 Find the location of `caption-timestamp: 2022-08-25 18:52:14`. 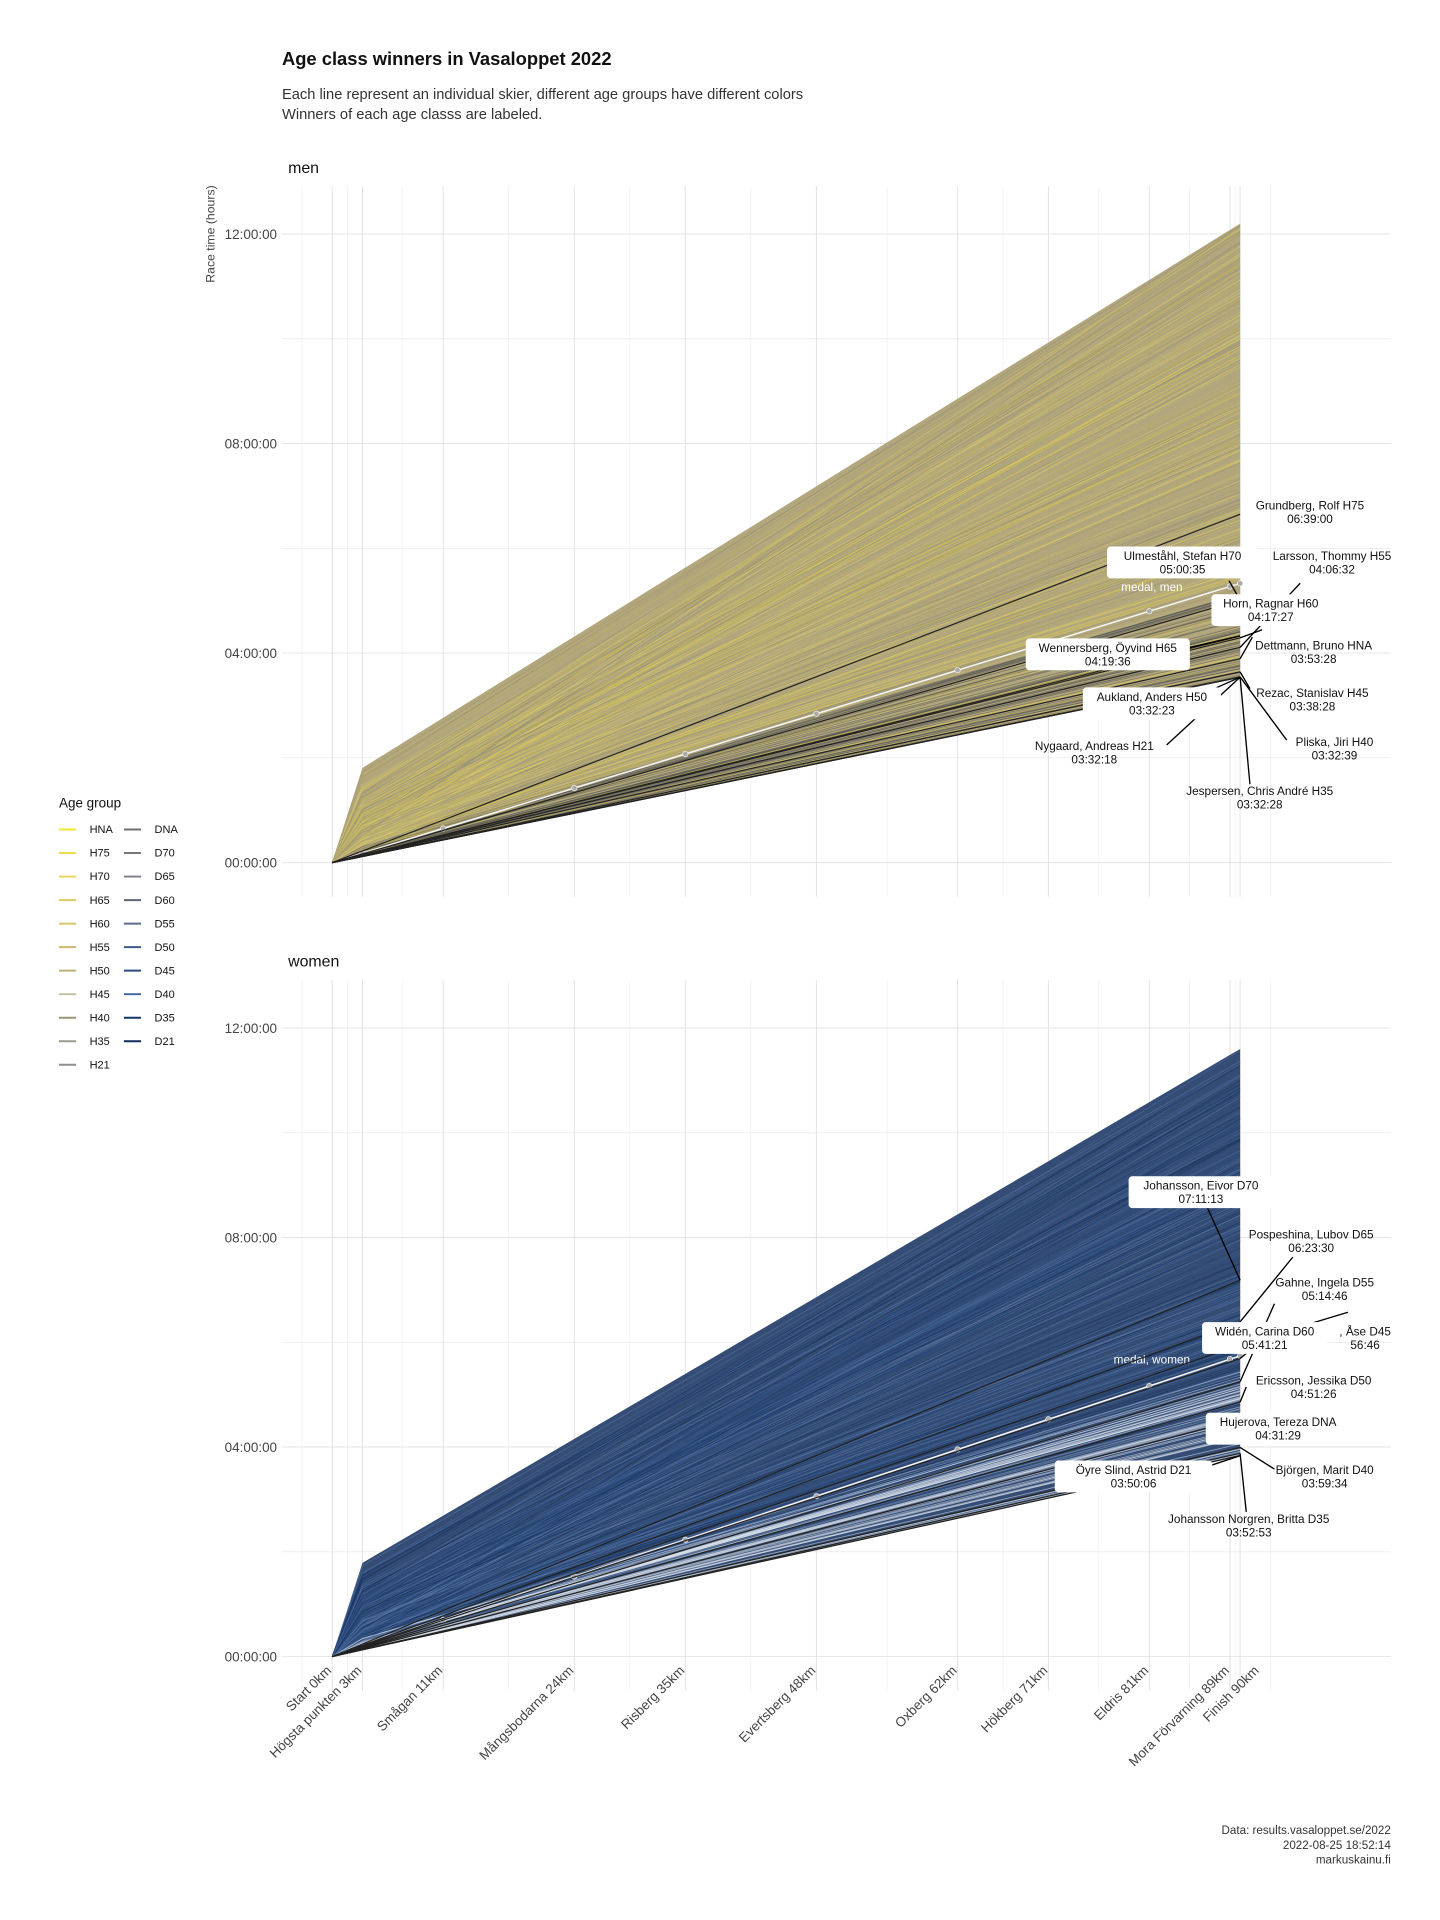

caption-timestamp: 2022-08-25 18:52:14 is located at coordinates (1337, 1845).